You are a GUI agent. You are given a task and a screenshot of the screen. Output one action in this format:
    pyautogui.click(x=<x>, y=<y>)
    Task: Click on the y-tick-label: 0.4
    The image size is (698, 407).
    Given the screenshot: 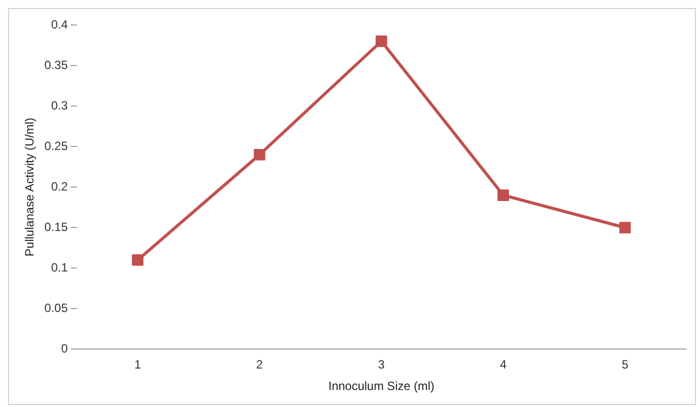 What is the action you would take?
    pyautogui.click(x=59, y=24)
    